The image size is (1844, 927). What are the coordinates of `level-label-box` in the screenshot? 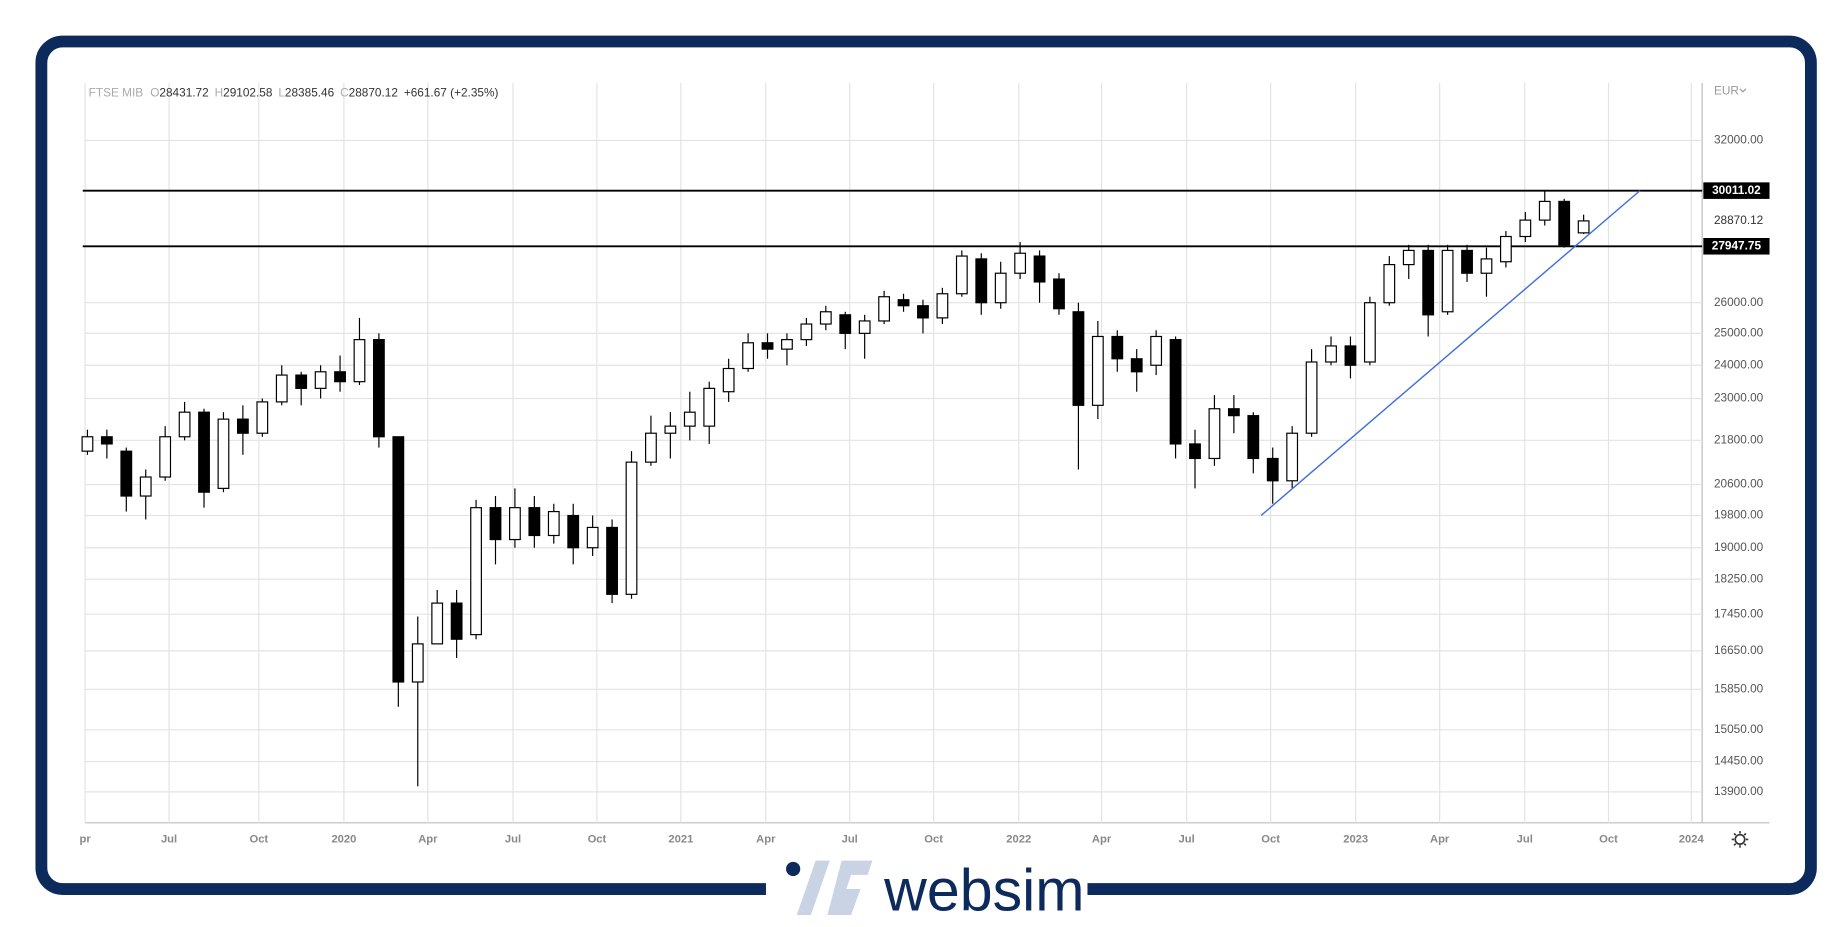 It's located at (1736, 190).